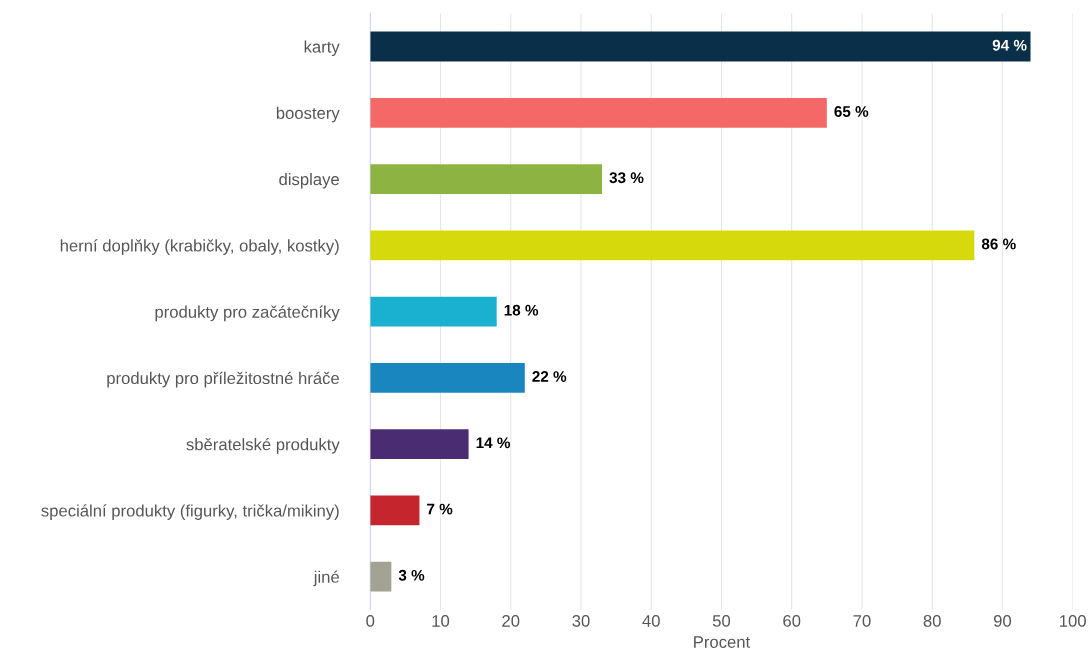 The width and height of the screenshot is (1089, 670). What do you see at coordinates (1073, 621) in the screenshot?
I see `x-tick-label: 100` at bounding box center [1073, 621].